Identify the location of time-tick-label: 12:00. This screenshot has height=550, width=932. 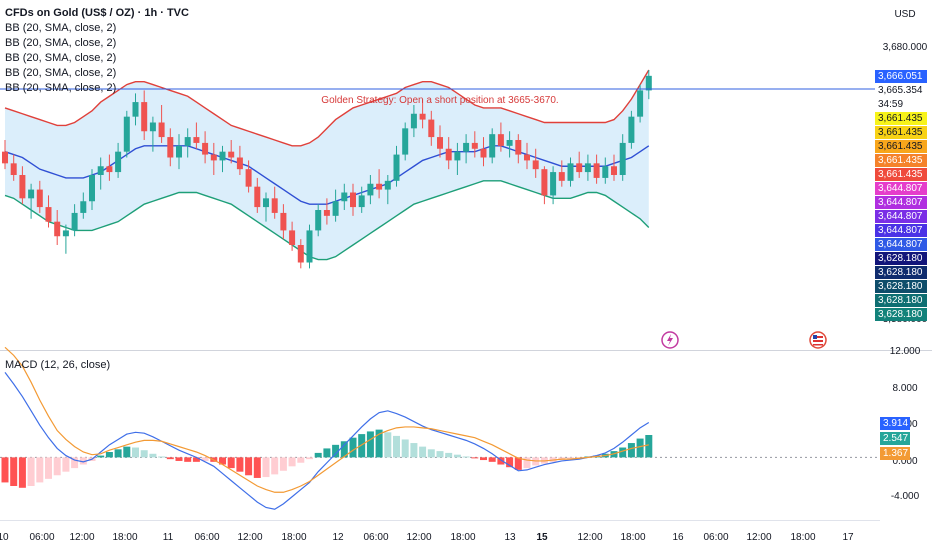
(758, 537).